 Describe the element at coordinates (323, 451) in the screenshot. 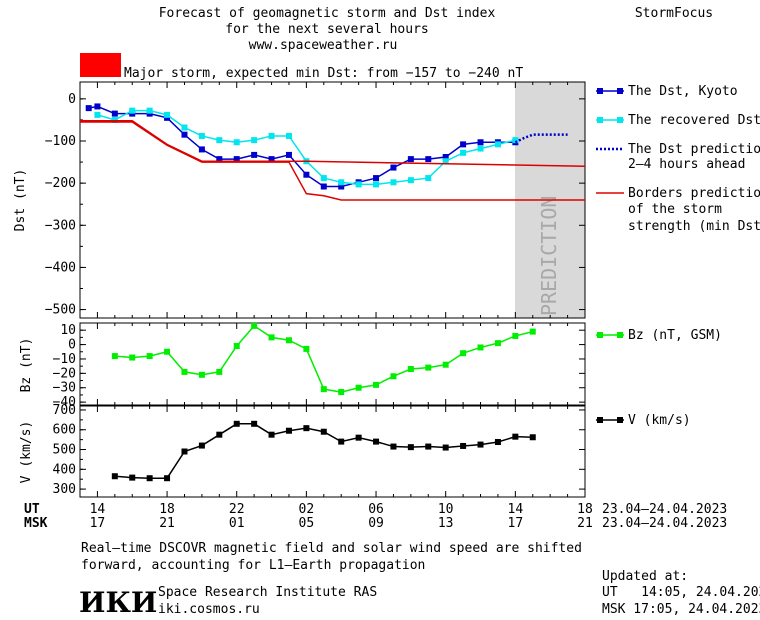

I see `v-plot` at that location.